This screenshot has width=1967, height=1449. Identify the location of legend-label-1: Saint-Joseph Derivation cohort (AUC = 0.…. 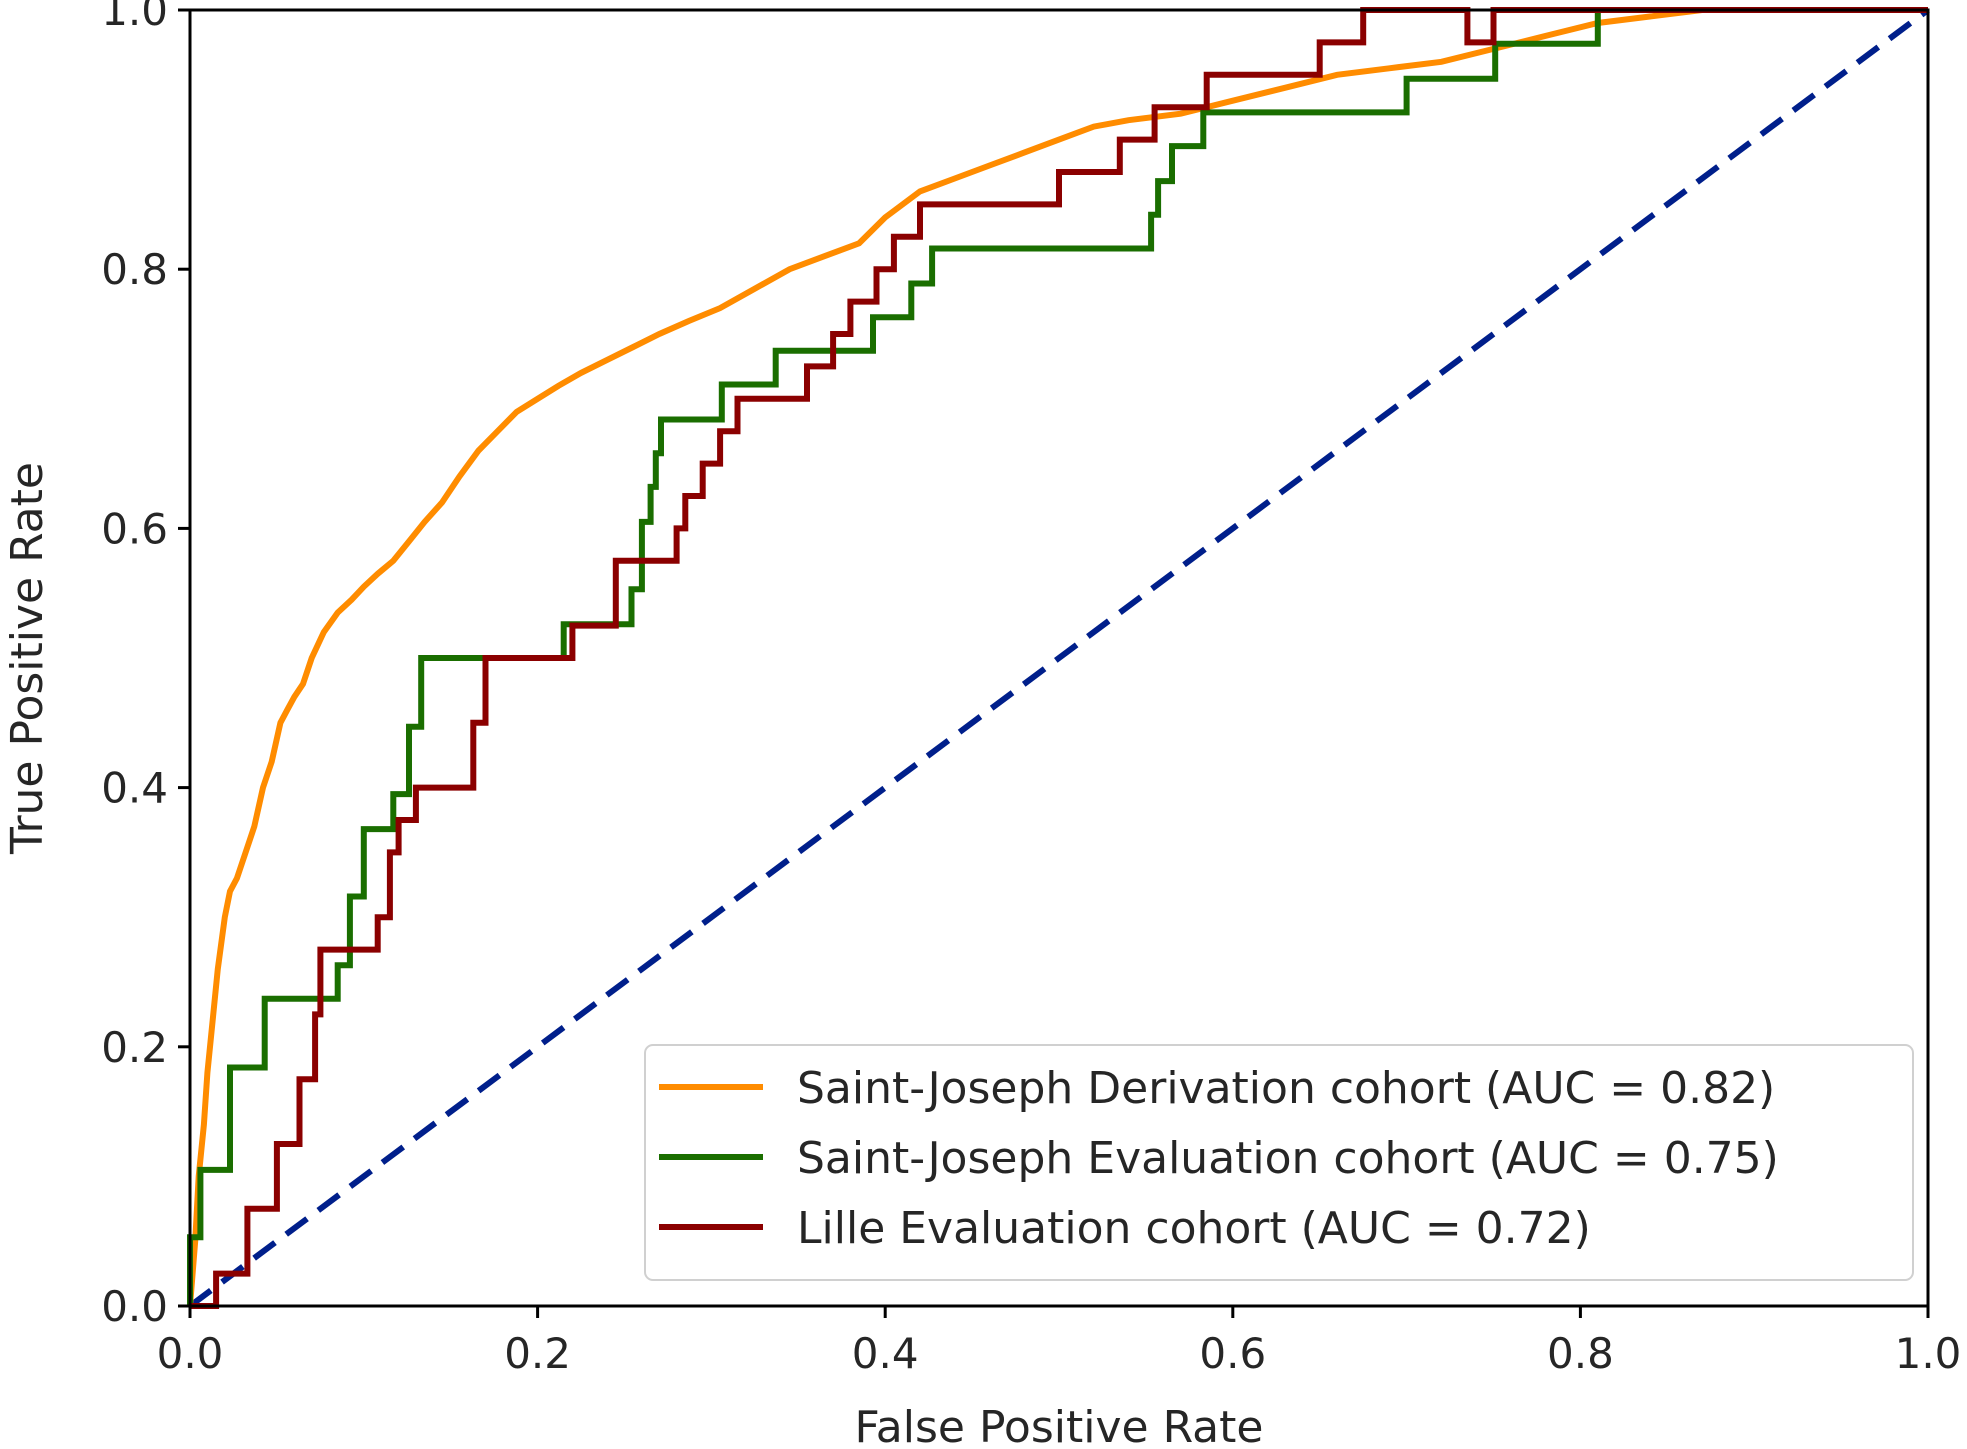
(1286, 1088).